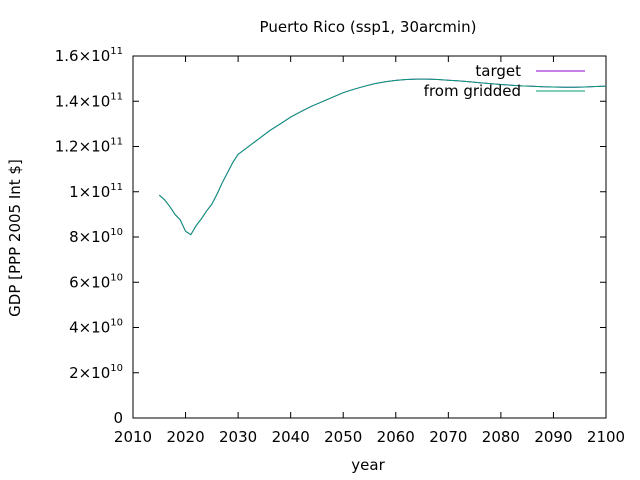  What do you see at coordinates (291, 437) in the screenshot?
I see `x-tick-label: 2040` at bounding box center [291, 437].